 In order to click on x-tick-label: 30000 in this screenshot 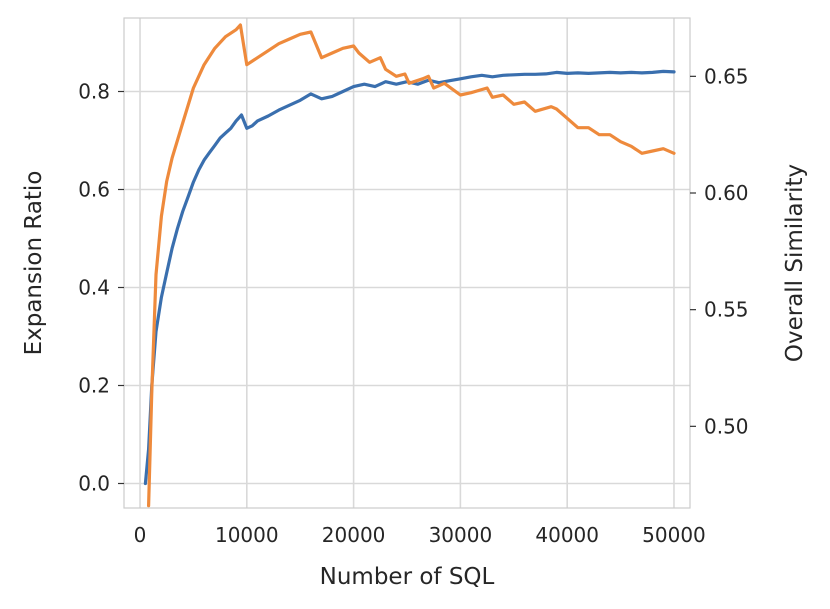, I will do `click(461, 535)`.